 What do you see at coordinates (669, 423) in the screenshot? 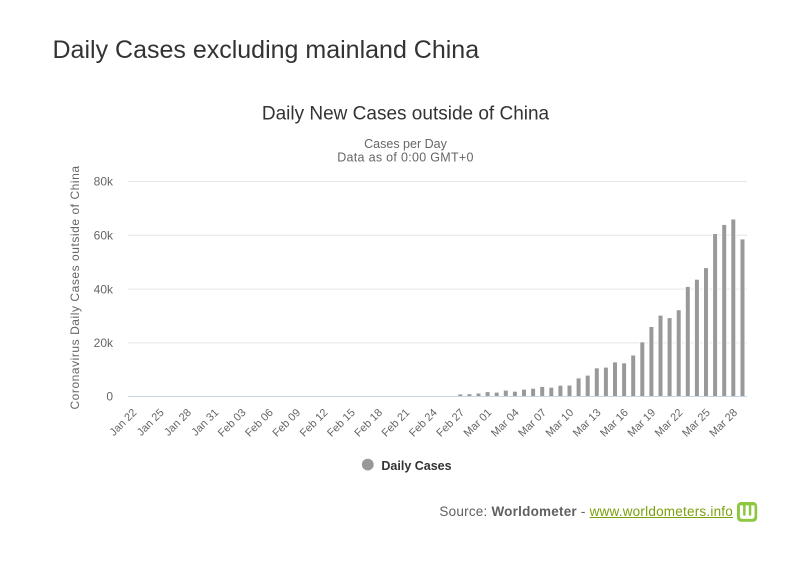
I see `svg-text: Mar 22` at bounding box center [669, 423].